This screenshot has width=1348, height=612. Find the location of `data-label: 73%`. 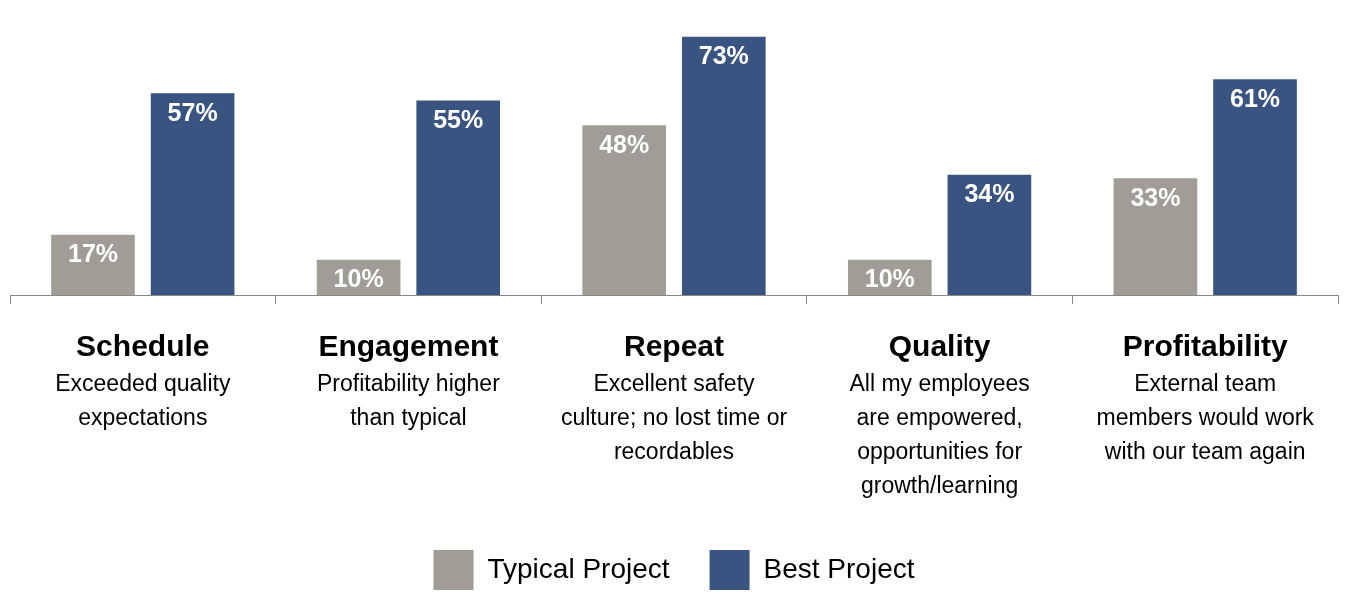

data-label: 73% is located at coordinates (723, 55).